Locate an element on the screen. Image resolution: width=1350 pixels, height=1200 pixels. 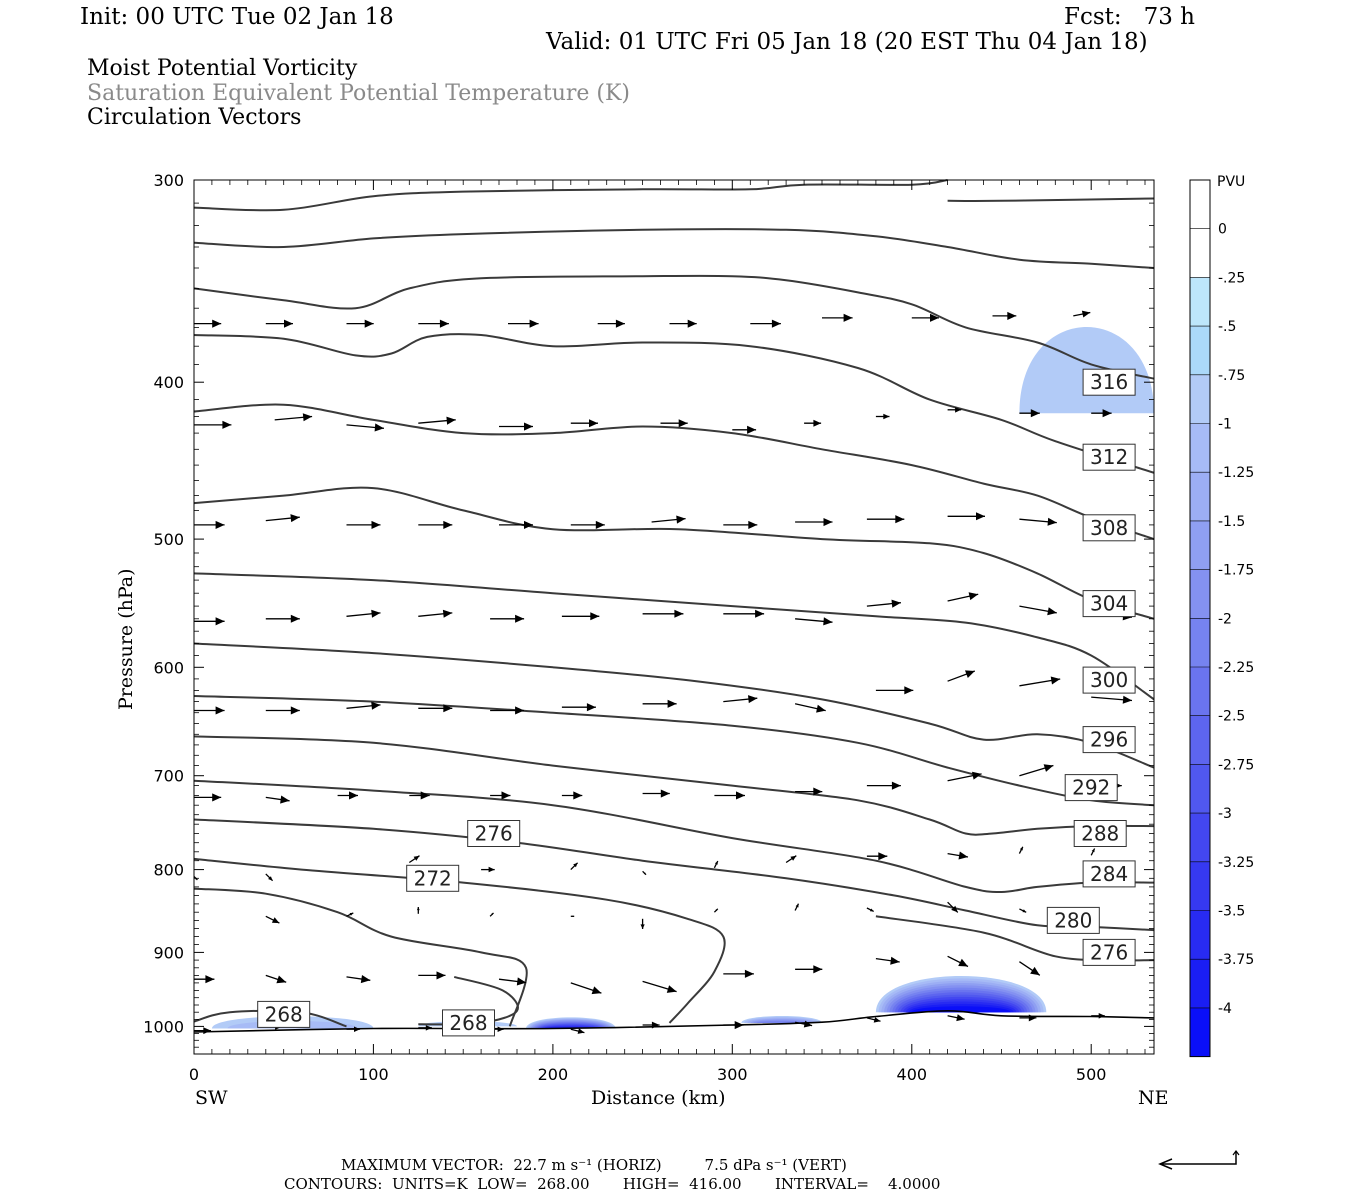
colorbar-tick-label: -1.5 is located at coordinates (1231, 522).